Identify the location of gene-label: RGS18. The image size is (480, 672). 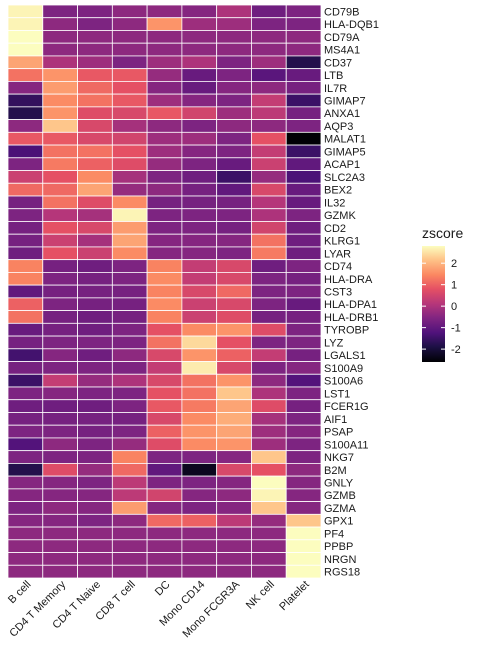
(342, 573).